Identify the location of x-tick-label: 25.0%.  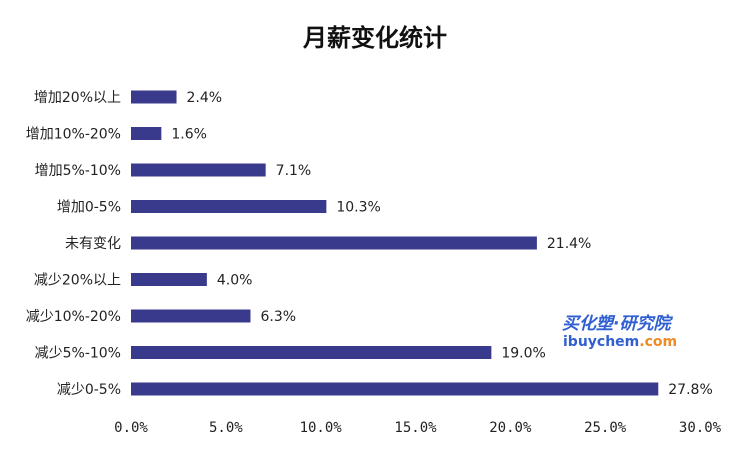
(605, 428).